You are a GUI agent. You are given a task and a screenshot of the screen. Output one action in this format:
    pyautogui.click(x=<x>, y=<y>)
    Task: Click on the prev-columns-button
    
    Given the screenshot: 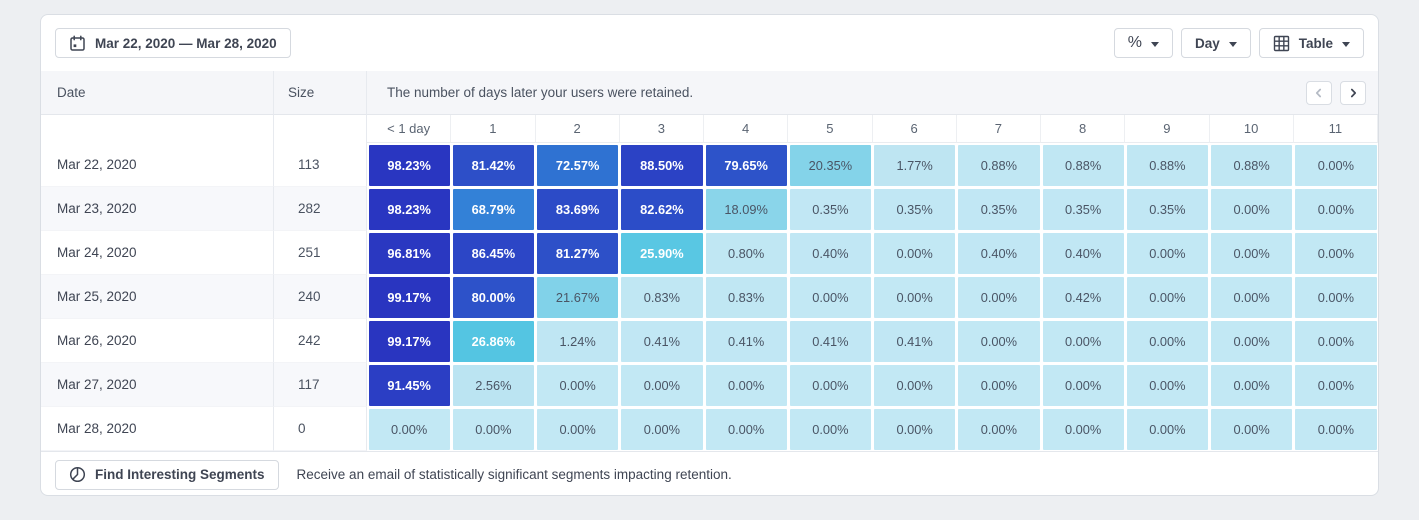 What is the action you would take?
    pyautogui.click(x=1319, y=92)
    